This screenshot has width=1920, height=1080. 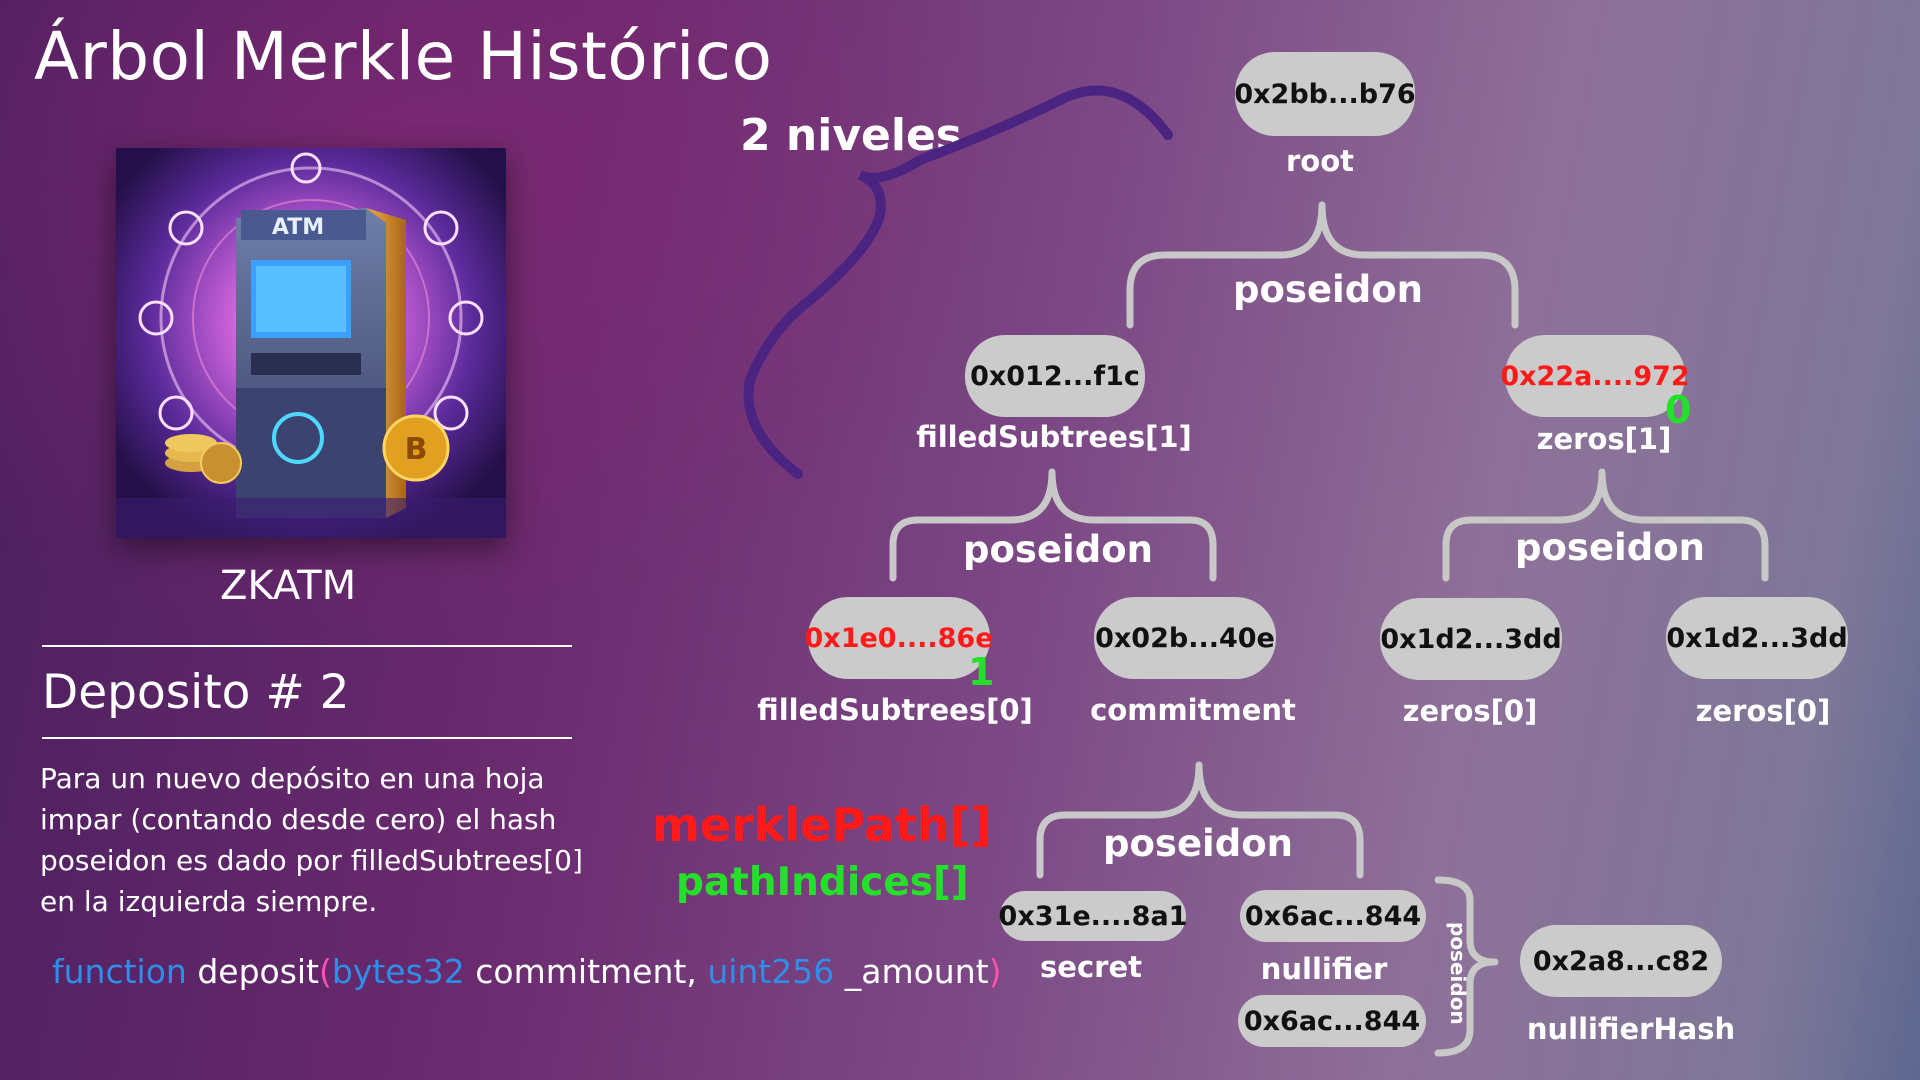 What do you see at coordinates (1054, 437) in the screenshot?
I see `filled-subtrees-1-label: filledSubtrees[1]` at bounding box center [1054, 437].